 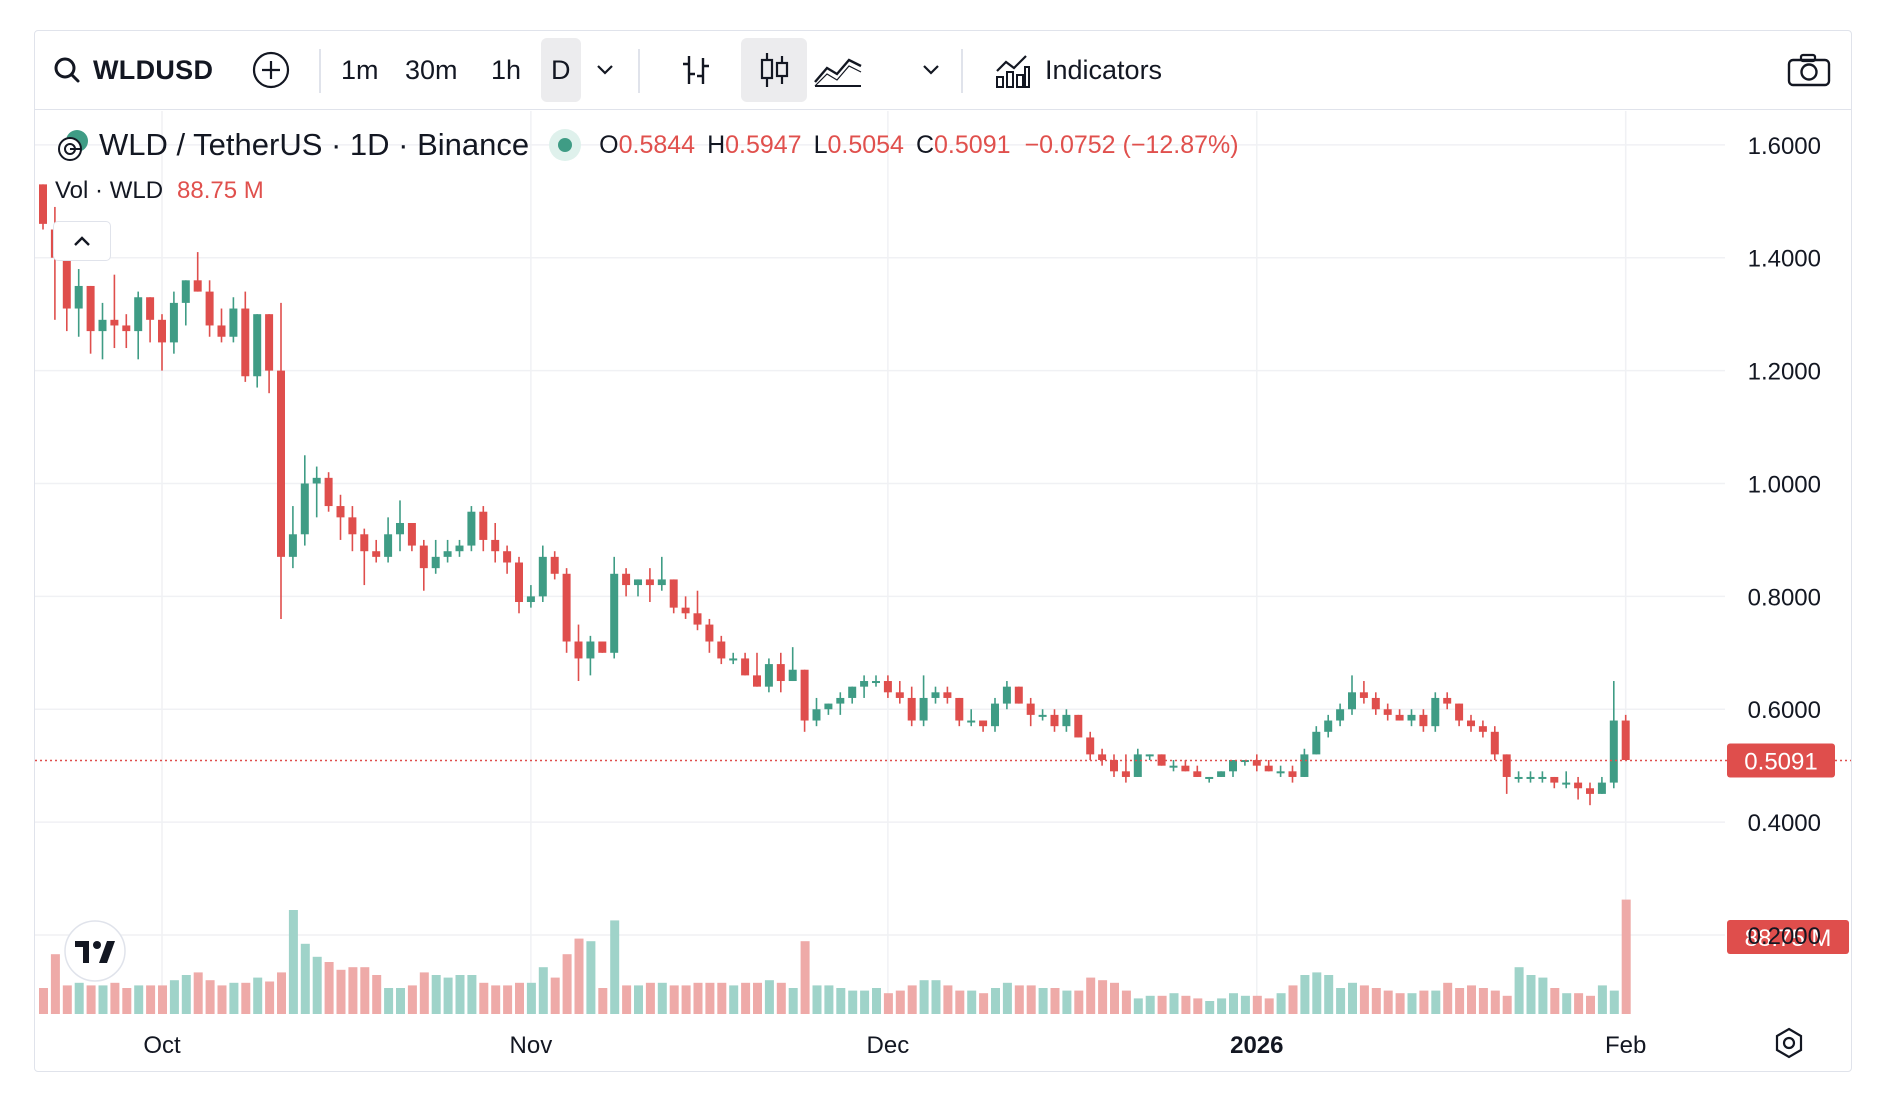 I want to click on timeframe-d: D, so click(x=561, y=70).